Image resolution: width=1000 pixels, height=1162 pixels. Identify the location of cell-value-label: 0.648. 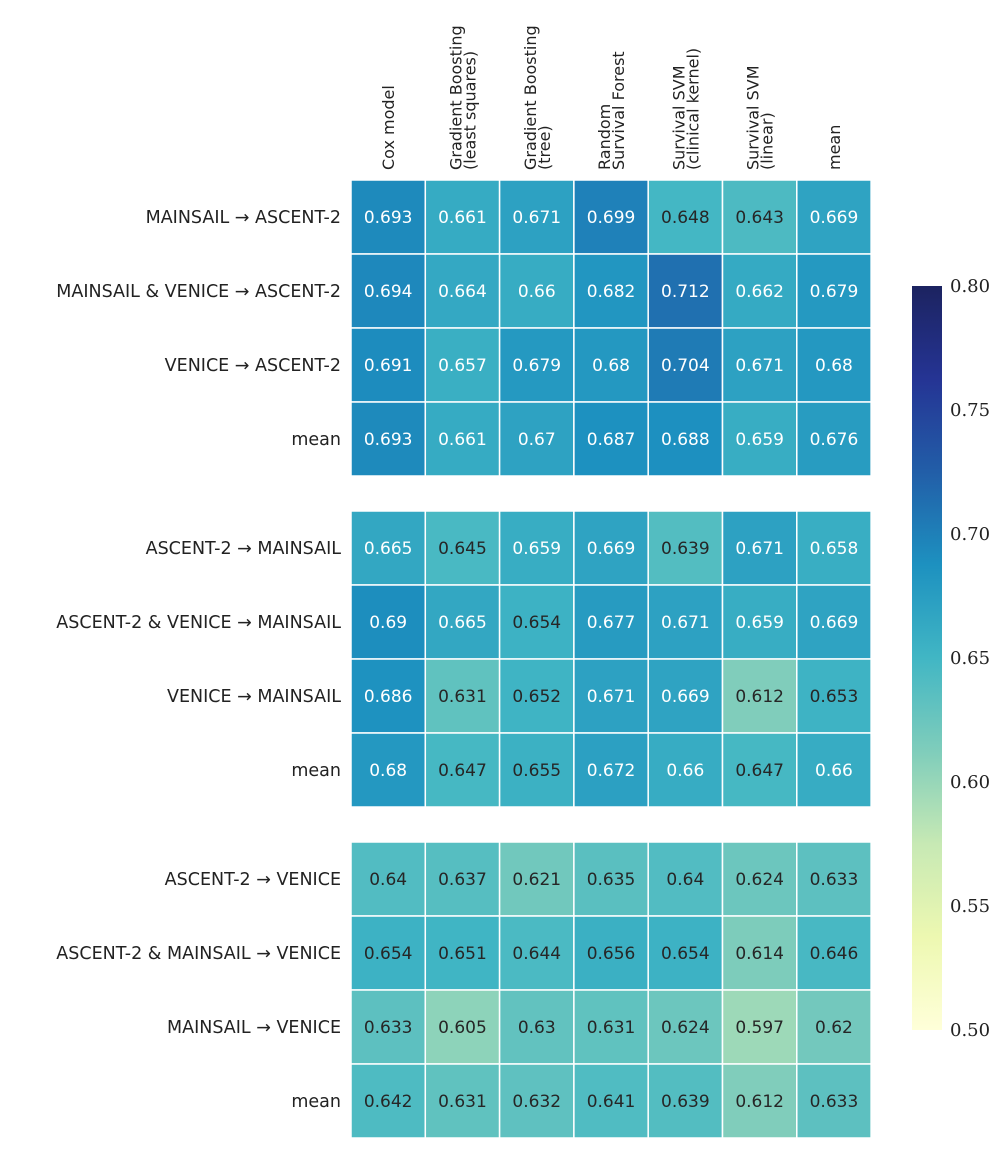
(685, 218).